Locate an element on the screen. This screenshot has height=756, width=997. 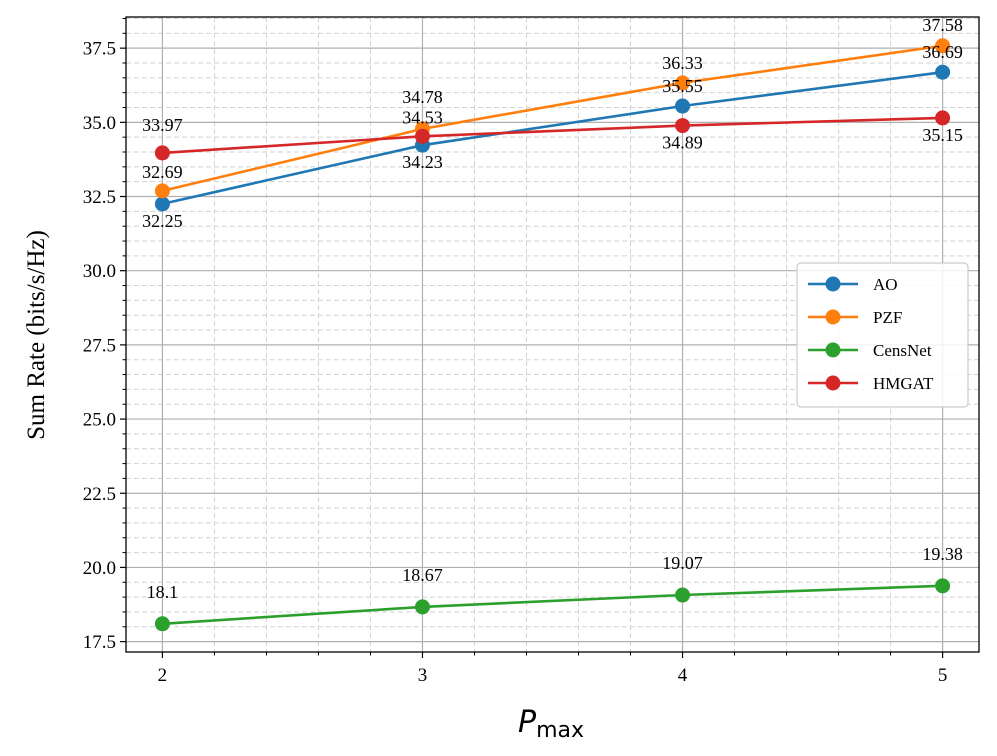
data-label-censnet: 18.1 is located at coordinates (163, 592).